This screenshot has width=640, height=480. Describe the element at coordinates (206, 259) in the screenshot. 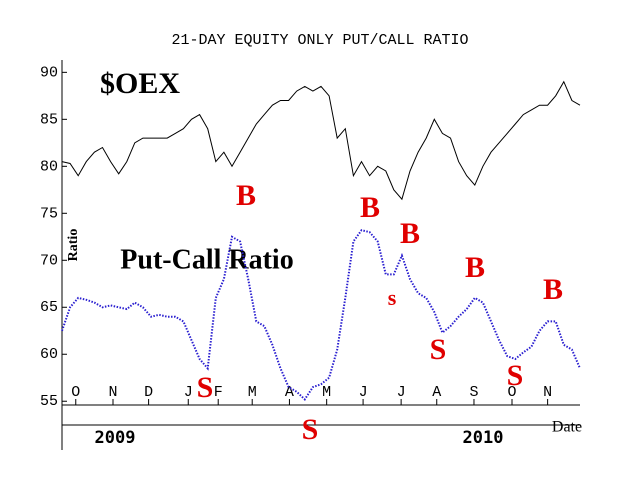

I see `series-label: Put-Call Ratio` at that location.